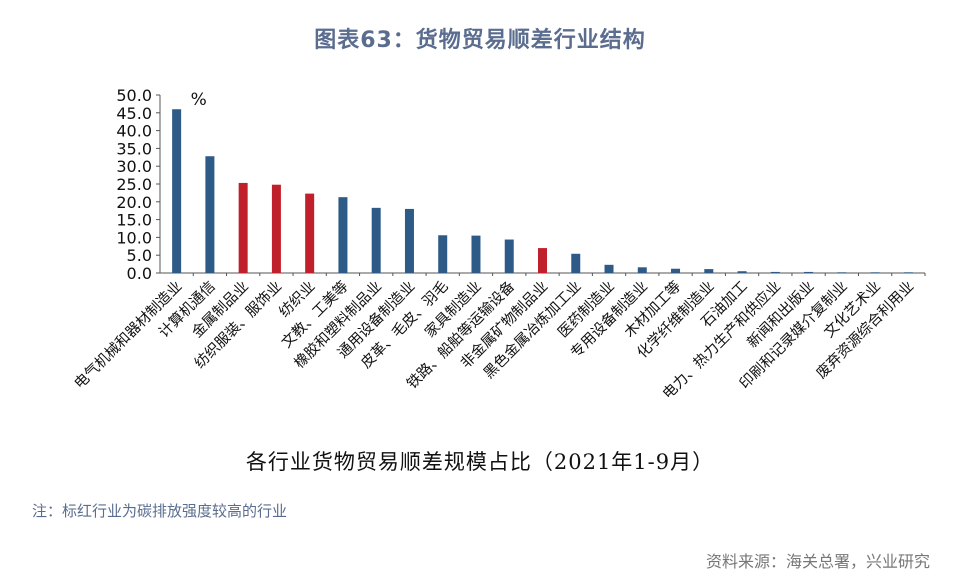  Describe the element at coordinates (134, 113) in the screenshot. I see `y-tick-label: 45.0` at that location.